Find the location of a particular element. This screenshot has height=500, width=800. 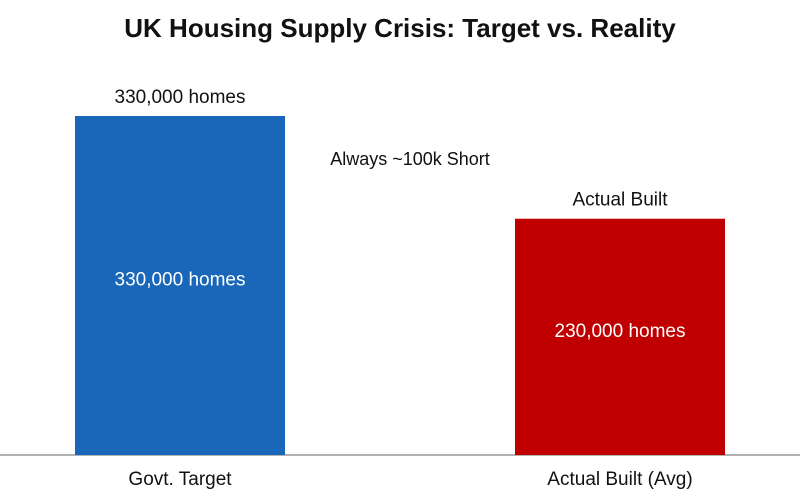

x-tick-label: Govt. Target is located at coordinates (180, 479).